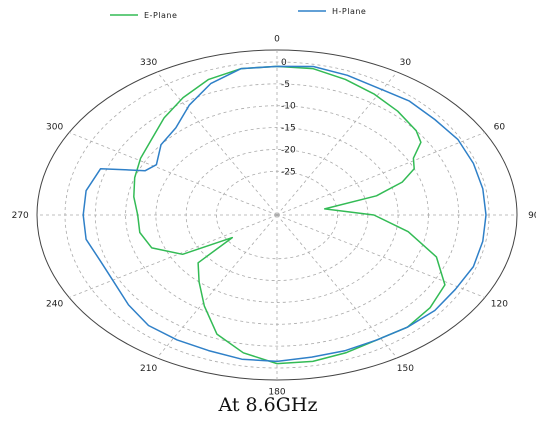 The width and height of the screenshot is (536, 438). What do you see at coordinates (284, 63) in the screenshot?
I see `radial-tick-0: 0` at bounding box center [284, 63].